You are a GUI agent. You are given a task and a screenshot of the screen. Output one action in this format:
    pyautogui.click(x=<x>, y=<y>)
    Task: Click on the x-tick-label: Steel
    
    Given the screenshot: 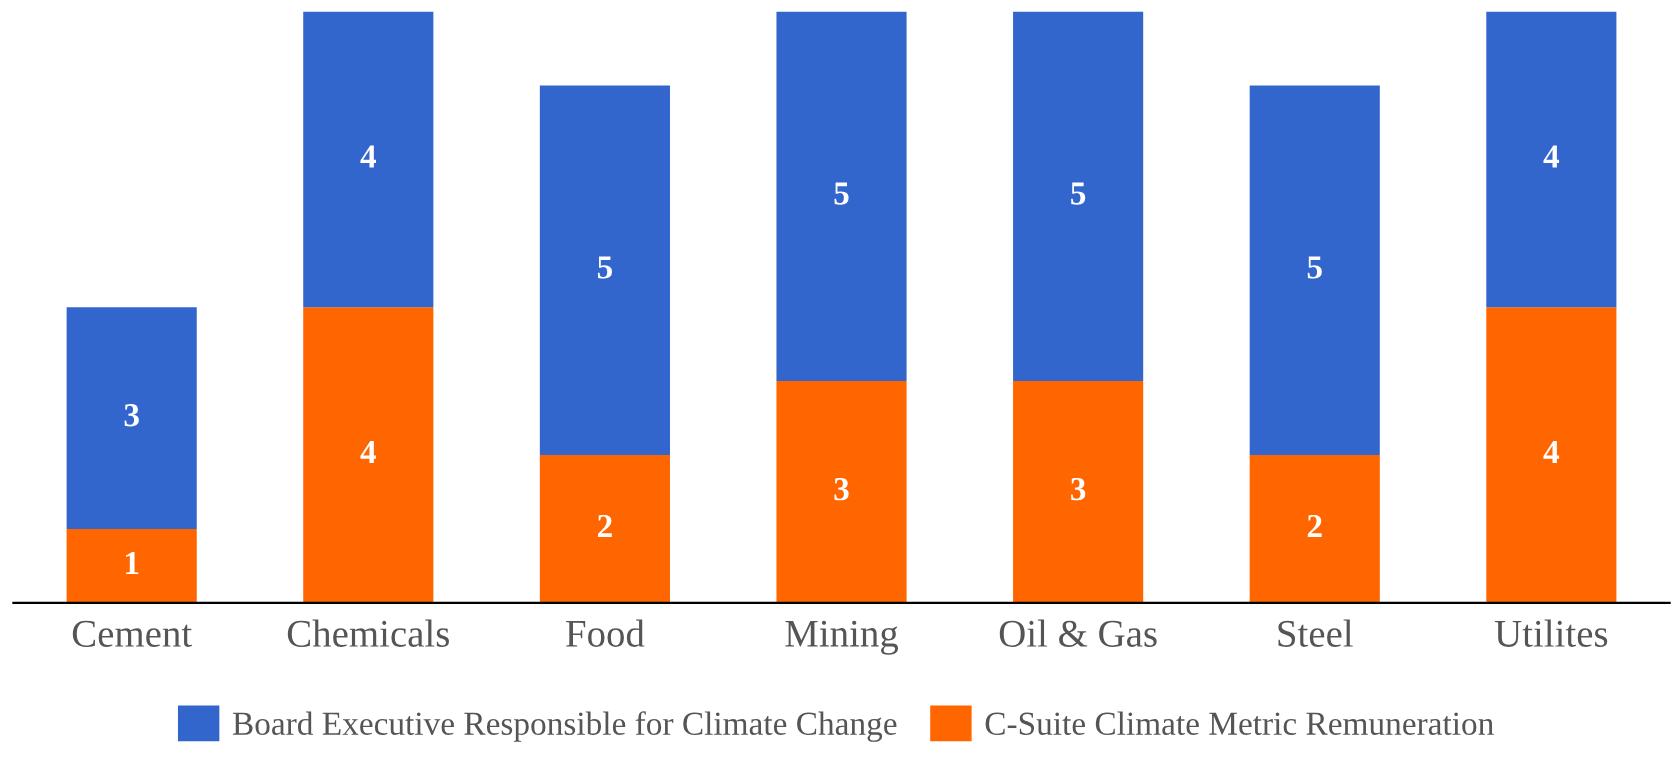 What is the action you would take?
    pyautogui.click(x=1315, y=633)
    